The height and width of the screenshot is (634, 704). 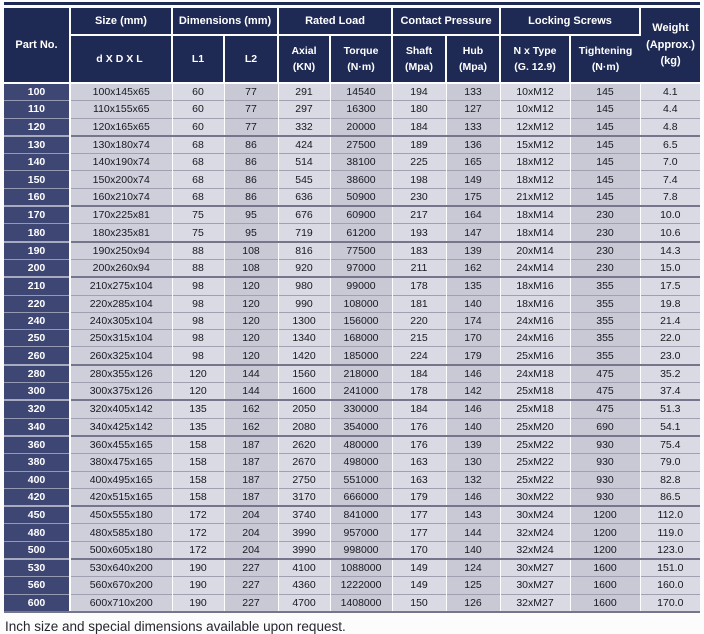 What do you see at coordinates (670, 109) in the screenshot?
I see `cell-weight: 4.4` at bounding box center [670, 109].